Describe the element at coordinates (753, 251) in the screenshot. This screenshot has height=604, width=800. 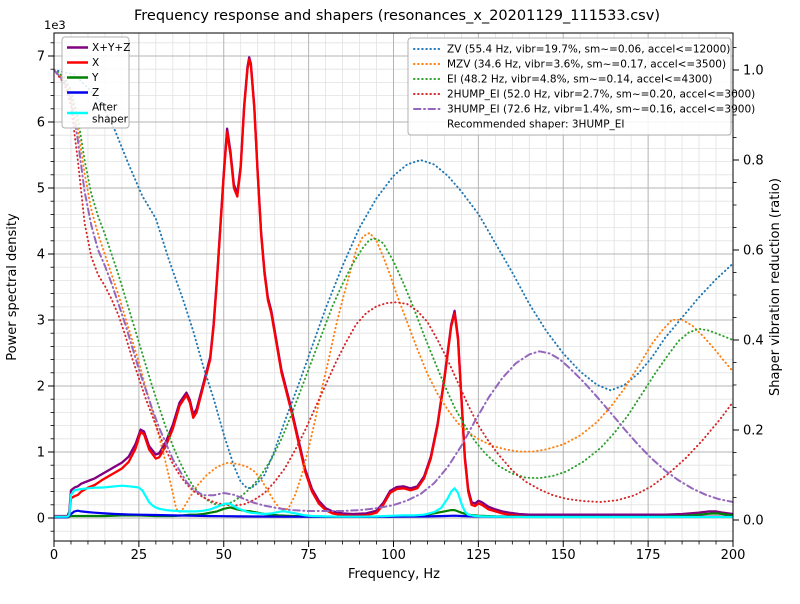
I see `y-right-tick-label: 0.6` at that location.